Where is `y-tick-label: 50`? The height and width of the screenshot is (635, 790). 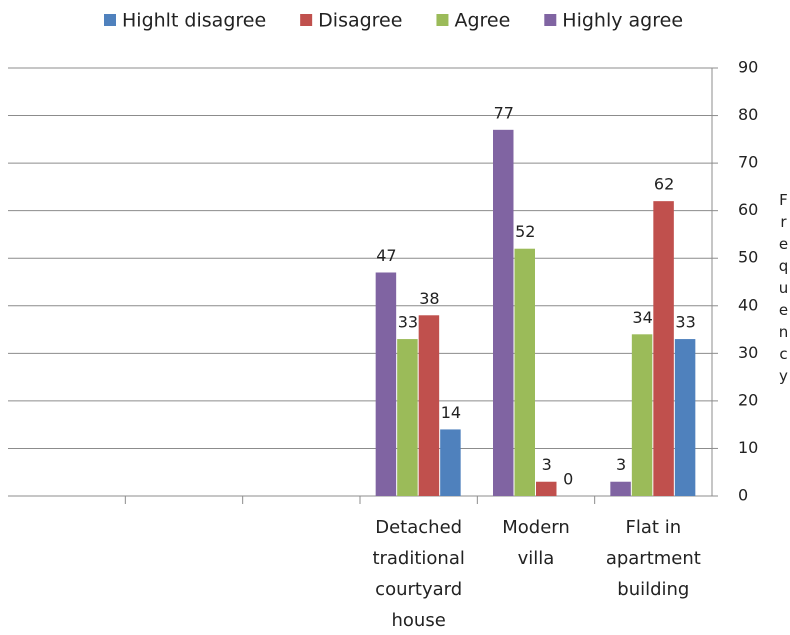 y-tick-label: 50 is located at coordinates (748, 257).